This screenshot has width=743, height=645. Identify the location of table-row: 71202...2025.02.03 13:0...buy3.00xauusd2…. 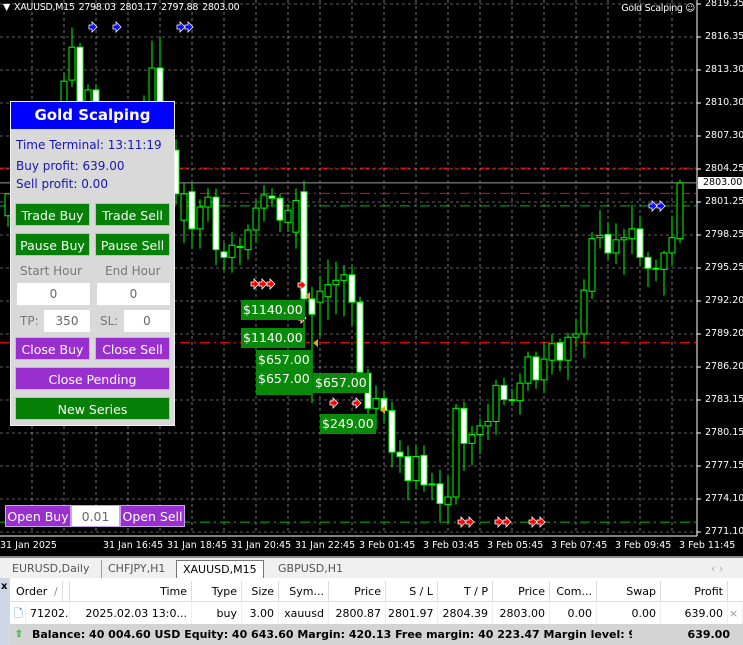
(376, 613).